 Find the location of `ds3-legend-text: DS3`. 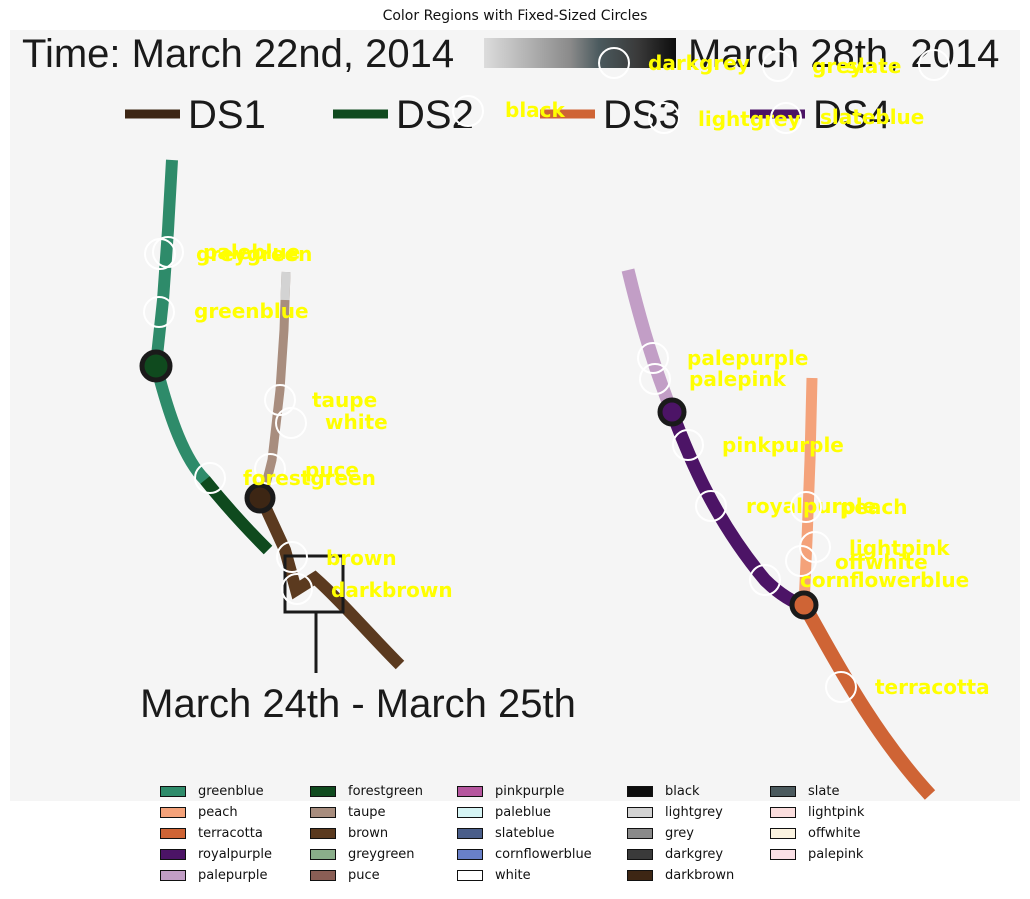

ds3-legend-text: DS3 is located at coordinates (642, 115).